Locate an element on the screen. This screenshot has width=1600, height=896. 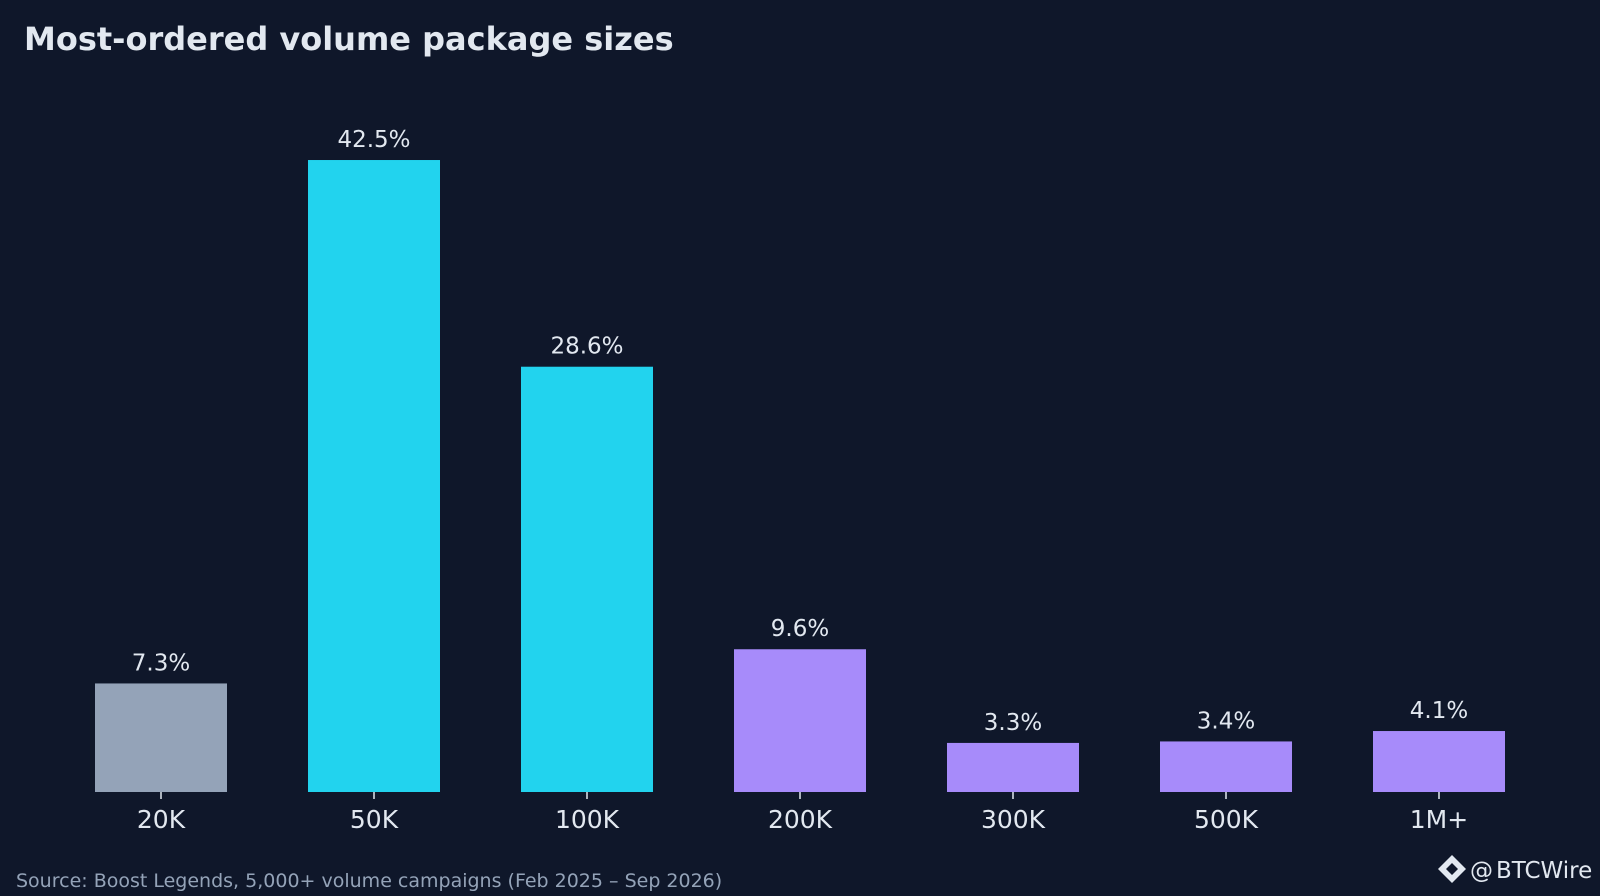
bar-50k is located at coordinates (374, 476).